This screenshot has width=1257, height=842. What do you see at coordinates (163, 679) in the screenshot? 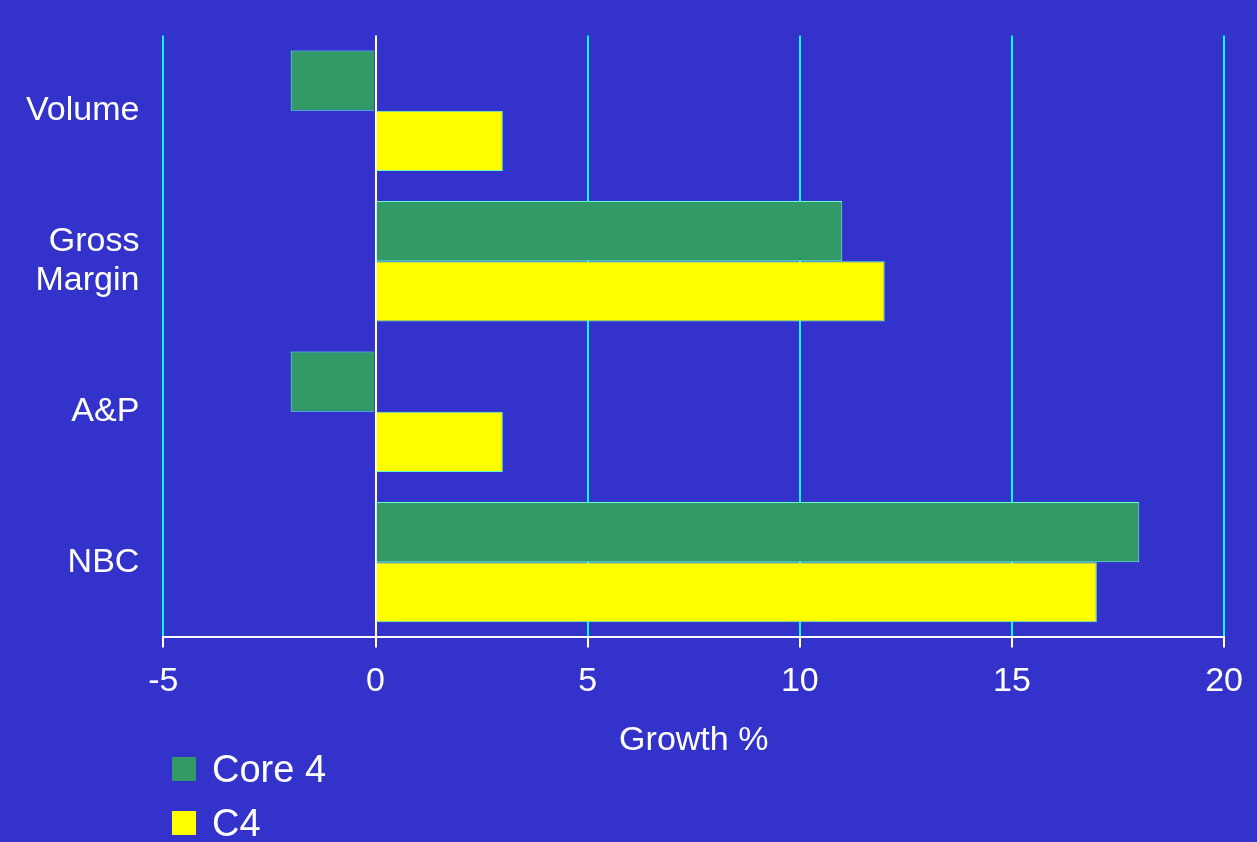
I see `x-tick-label: -5` at bounding box center [163, 679].